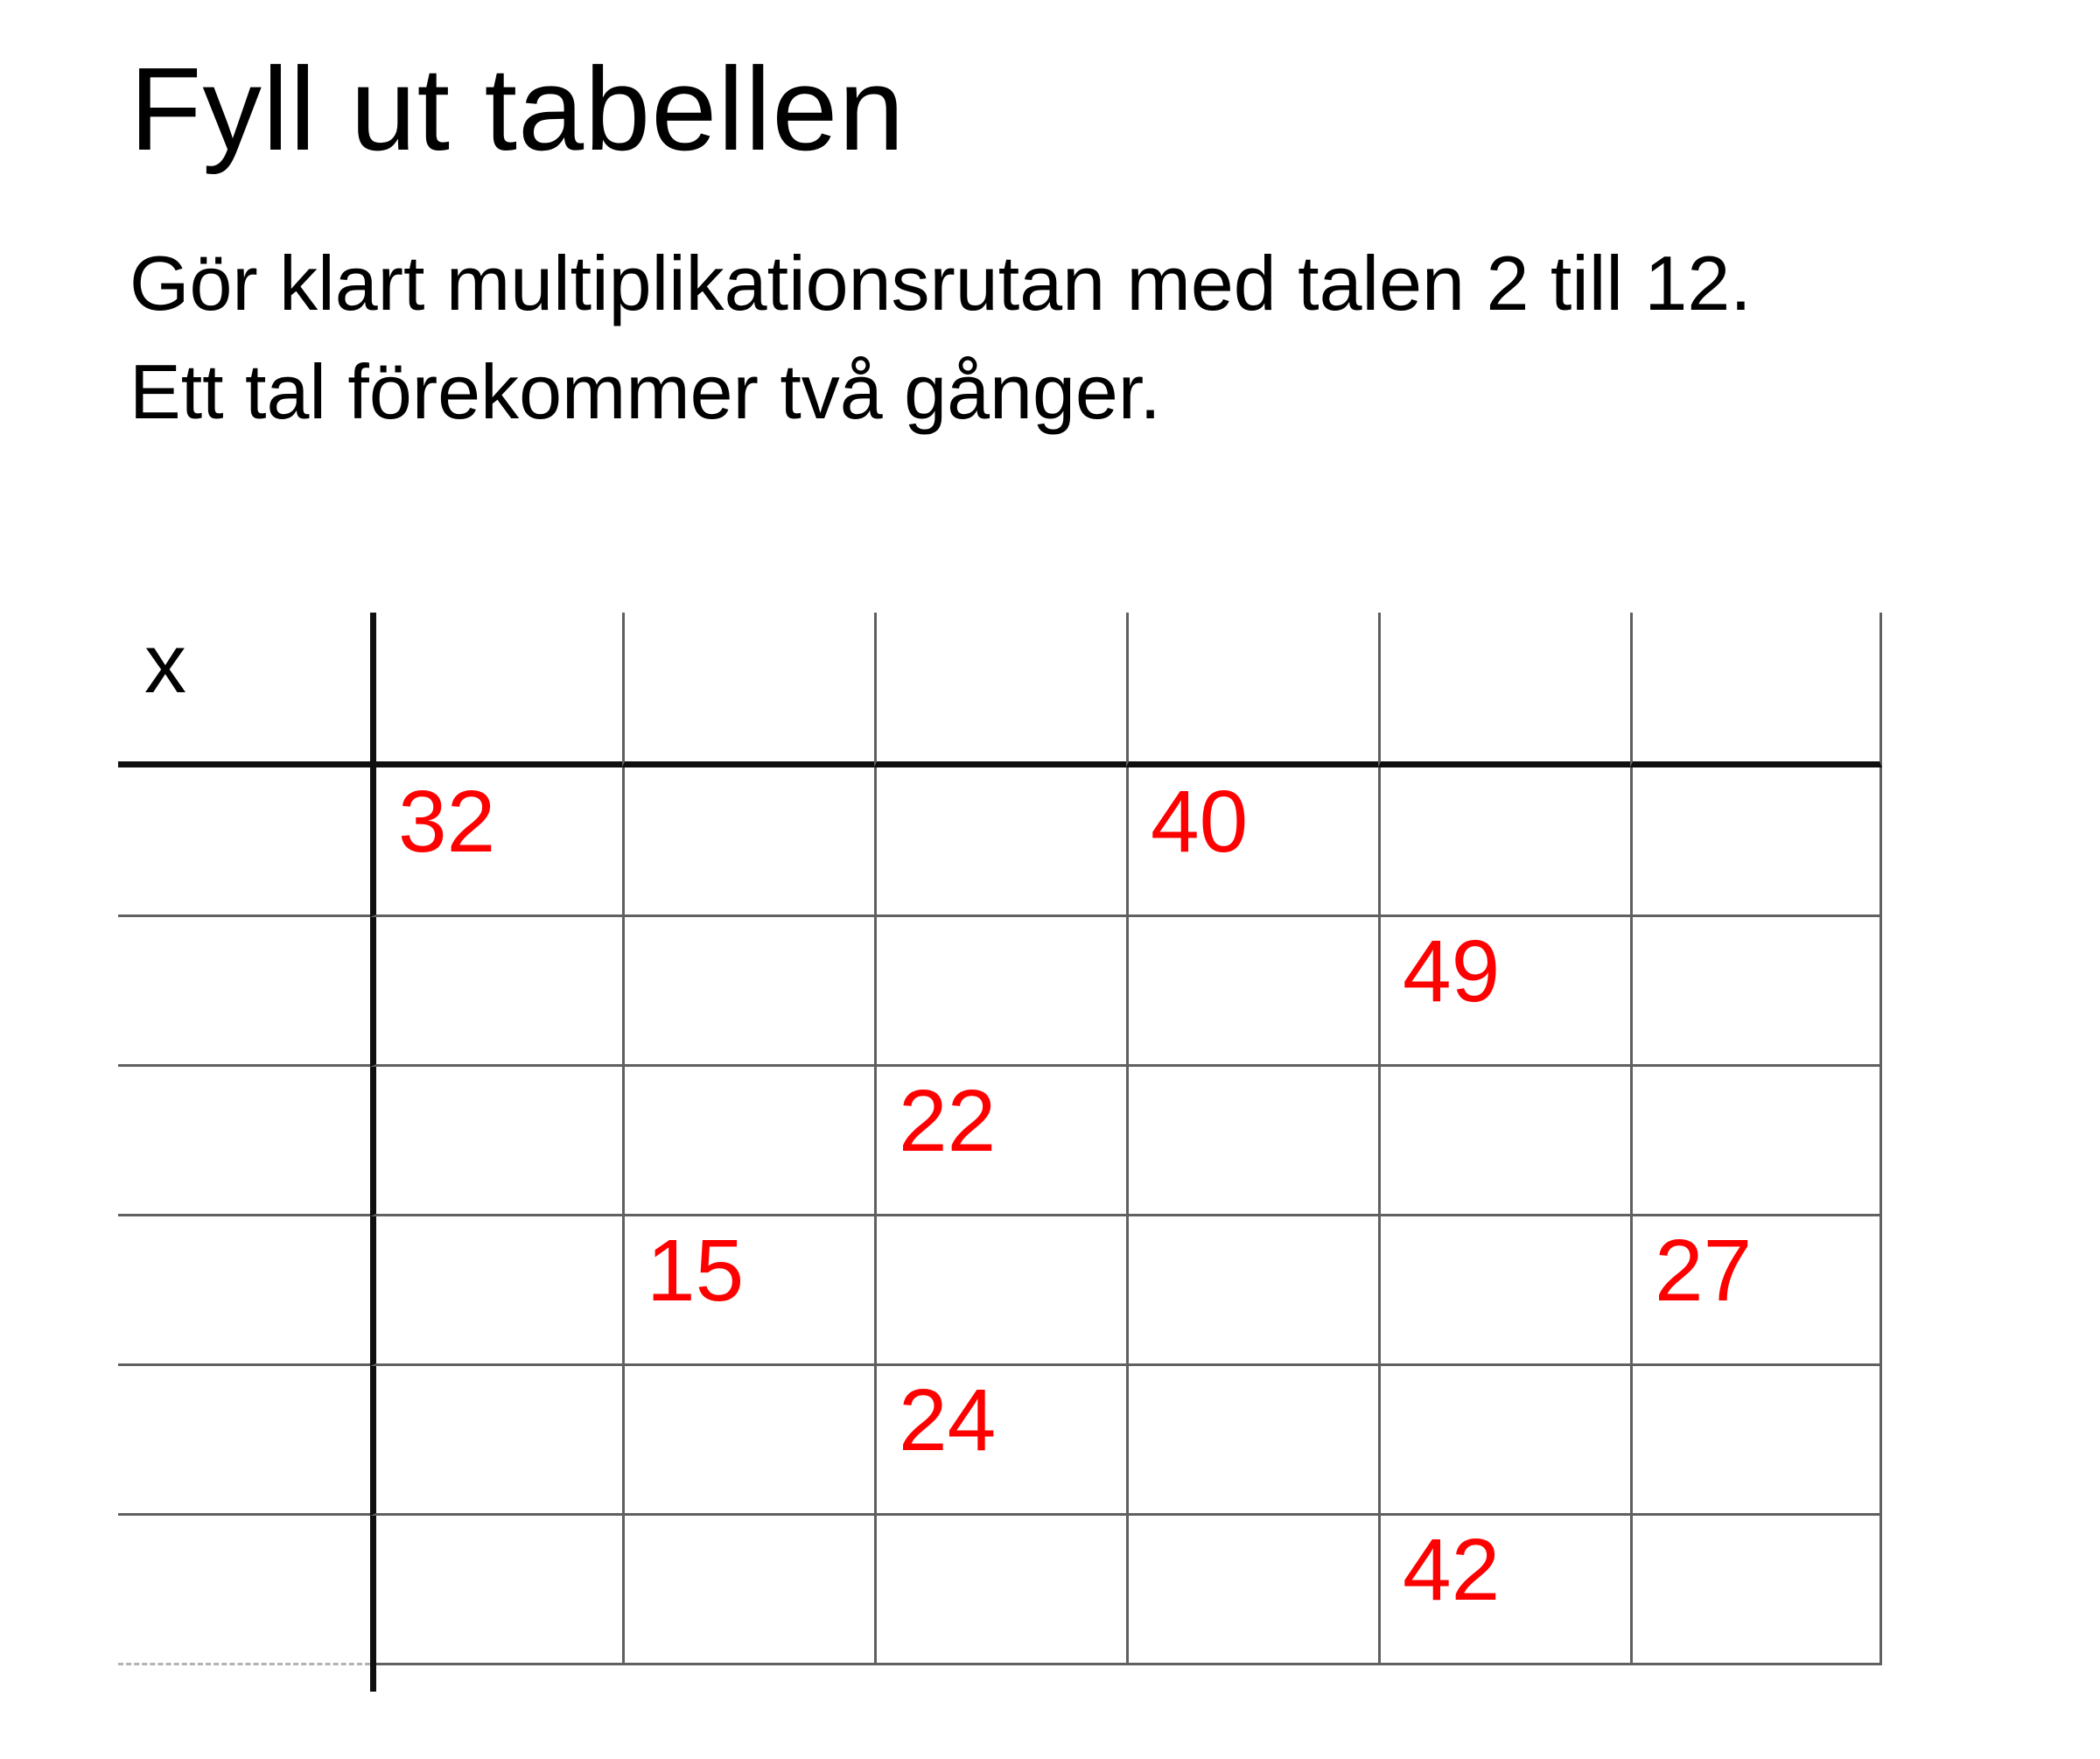 The width and height of the screenshot is (2100, 1759). I want to click on grid-cell-r4c2: 15, so click(748, 1291).